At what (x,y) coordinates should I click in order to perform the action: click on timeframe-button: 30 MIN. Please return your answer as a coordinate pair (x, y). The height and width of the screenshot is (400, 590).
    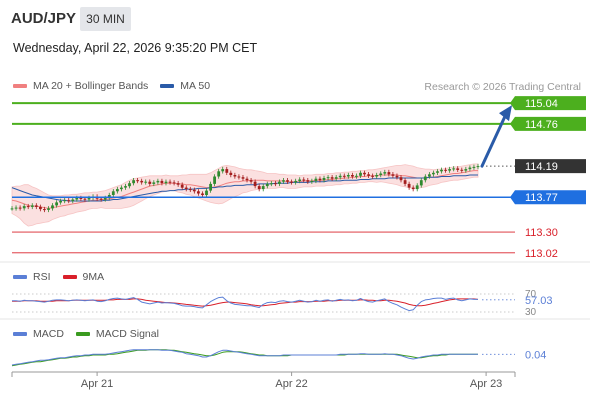
    Looking at the image, I should click on (105, 19).